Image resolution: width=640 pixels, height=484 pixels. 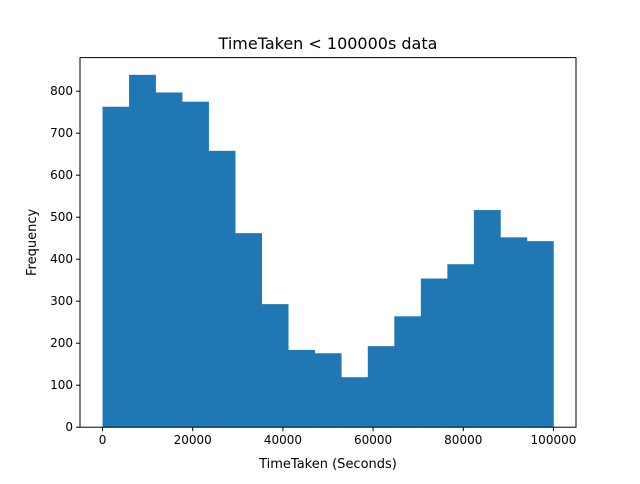 I want to click on y-tick-label: 100, so click(x=61, y=385).